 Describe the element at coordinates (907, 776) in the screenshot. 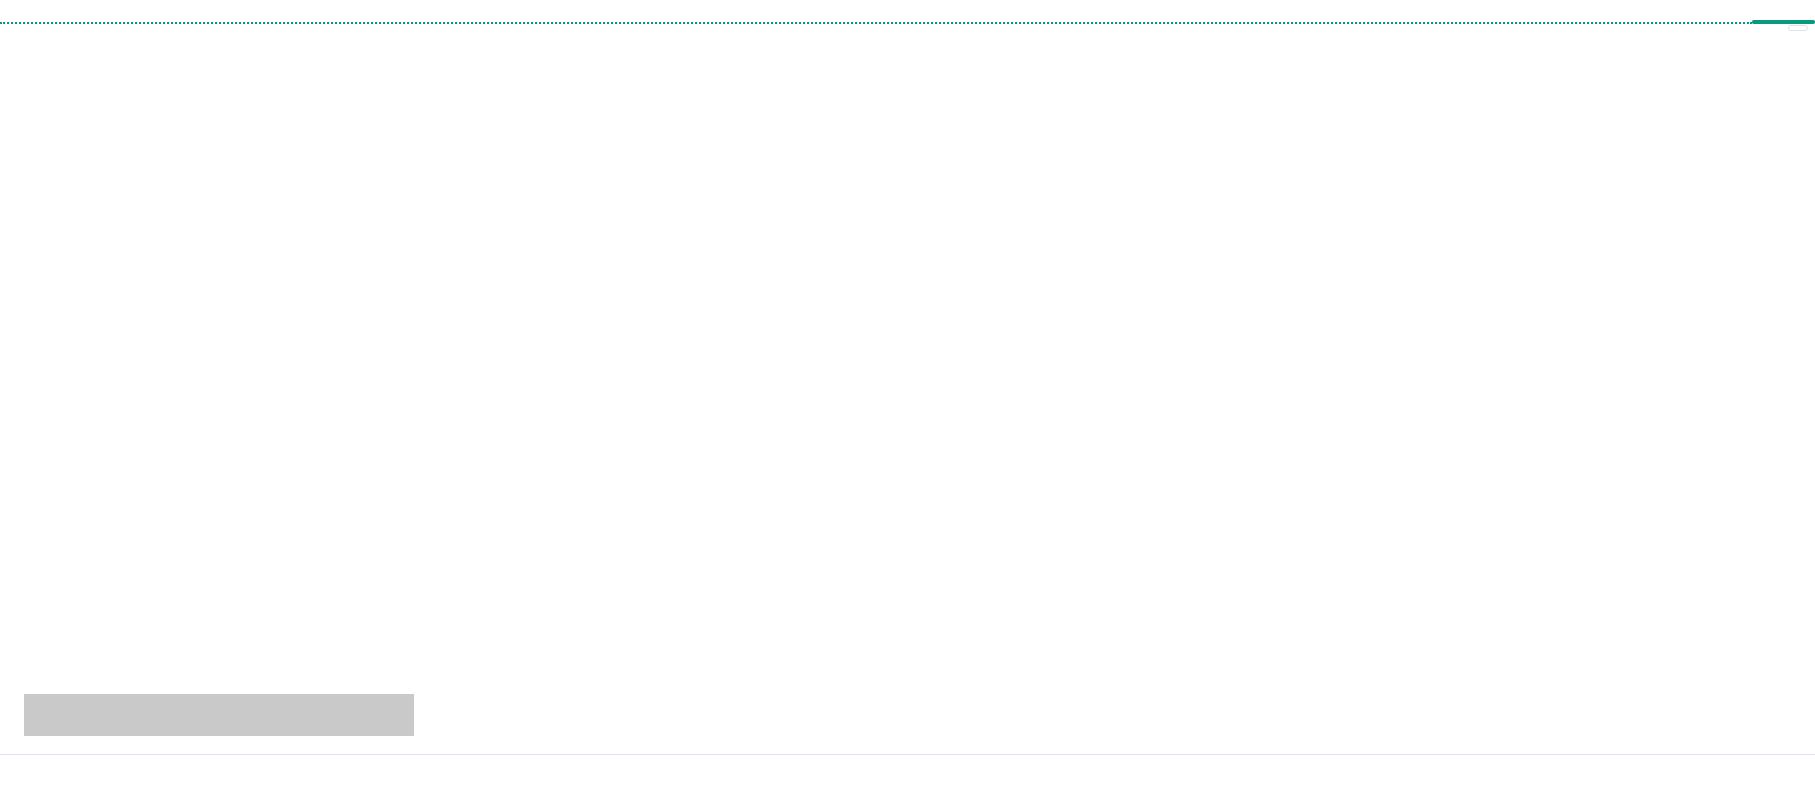

I see `time-axis` at that location.